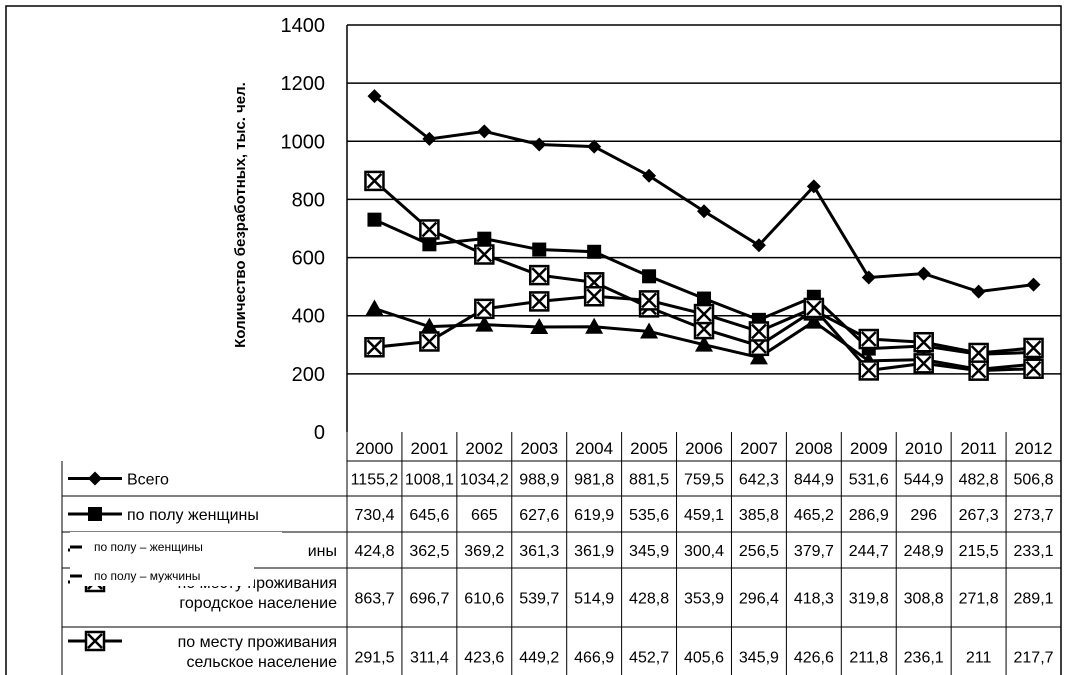  Describe the element at coordinates (649, 515) in the screenshot. I see `table-cell: 535,6` at that location.